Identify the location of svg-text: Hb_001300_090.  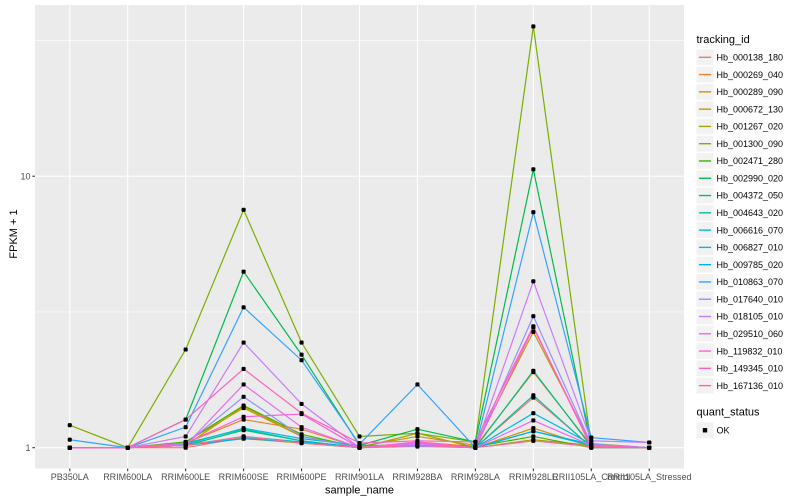
(750, 144).